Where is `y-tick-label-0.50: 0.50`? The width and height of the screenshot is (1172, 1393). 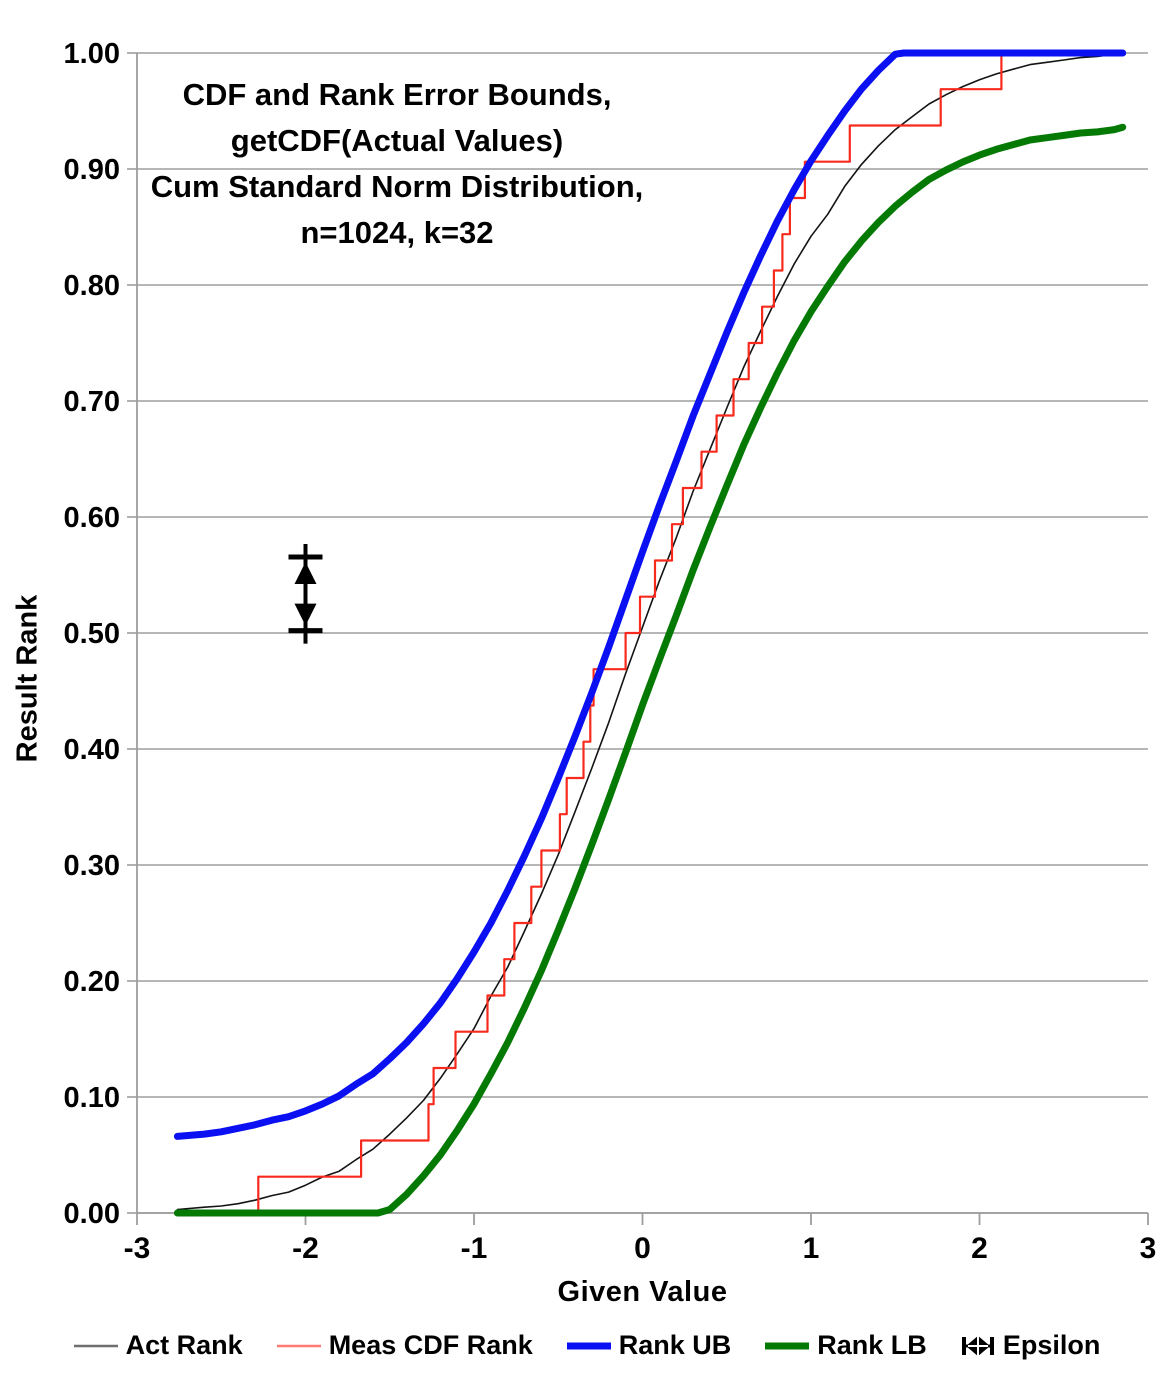
y-tick-label-0.50: 0.50 is located at coordinates (92, 634).